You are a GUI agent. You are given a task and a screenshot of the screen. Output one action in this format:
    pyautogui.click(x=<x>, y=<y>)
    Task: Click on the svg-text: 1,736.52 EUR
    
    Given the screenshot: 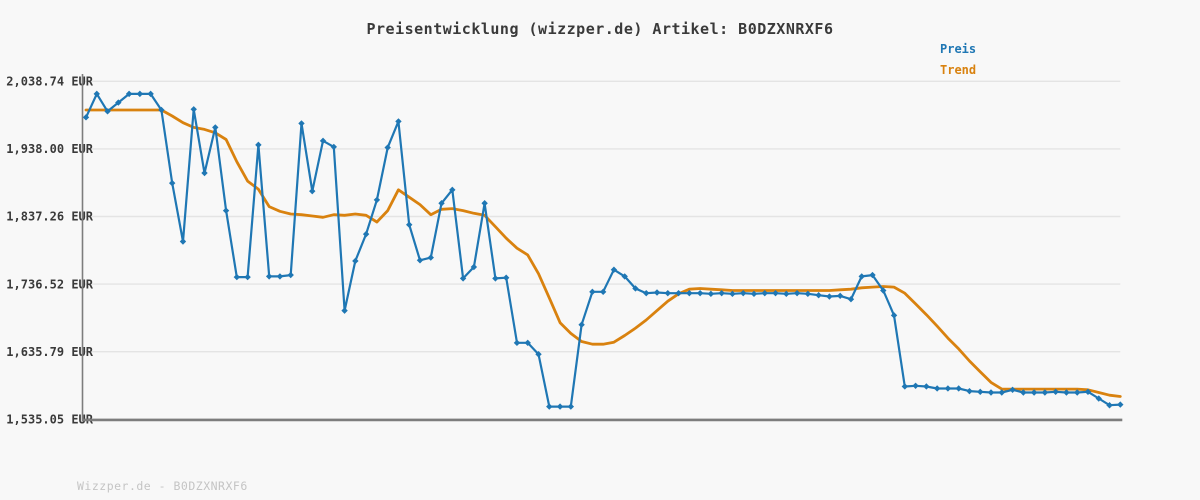 What is the action you would take?
    pyautogui.click(x=49, y=284)
    